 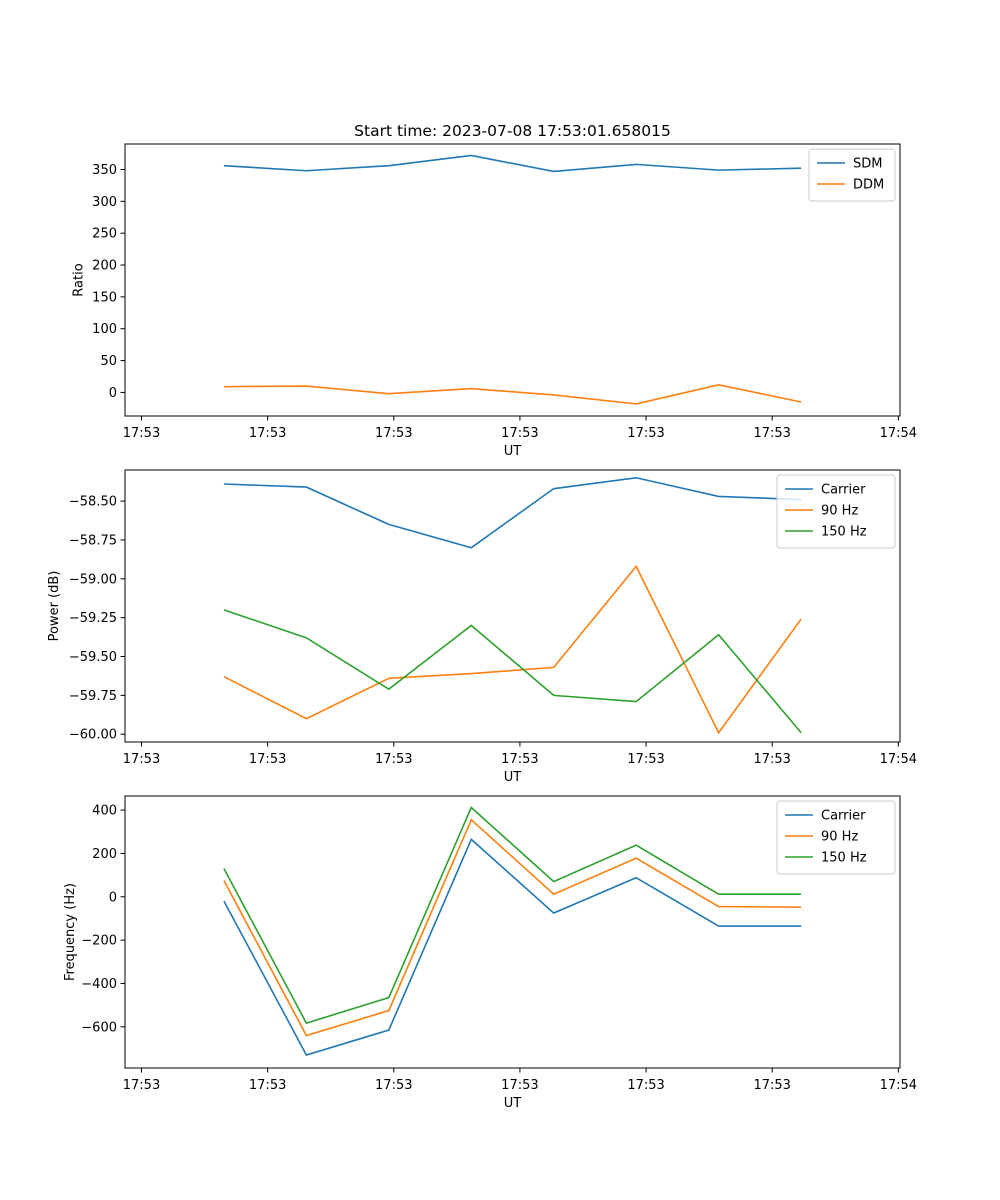 What do you see at coordinates (104, 202) in the screenshot?
I see `y-tick-label: 300` at bounding box center [104, 202].